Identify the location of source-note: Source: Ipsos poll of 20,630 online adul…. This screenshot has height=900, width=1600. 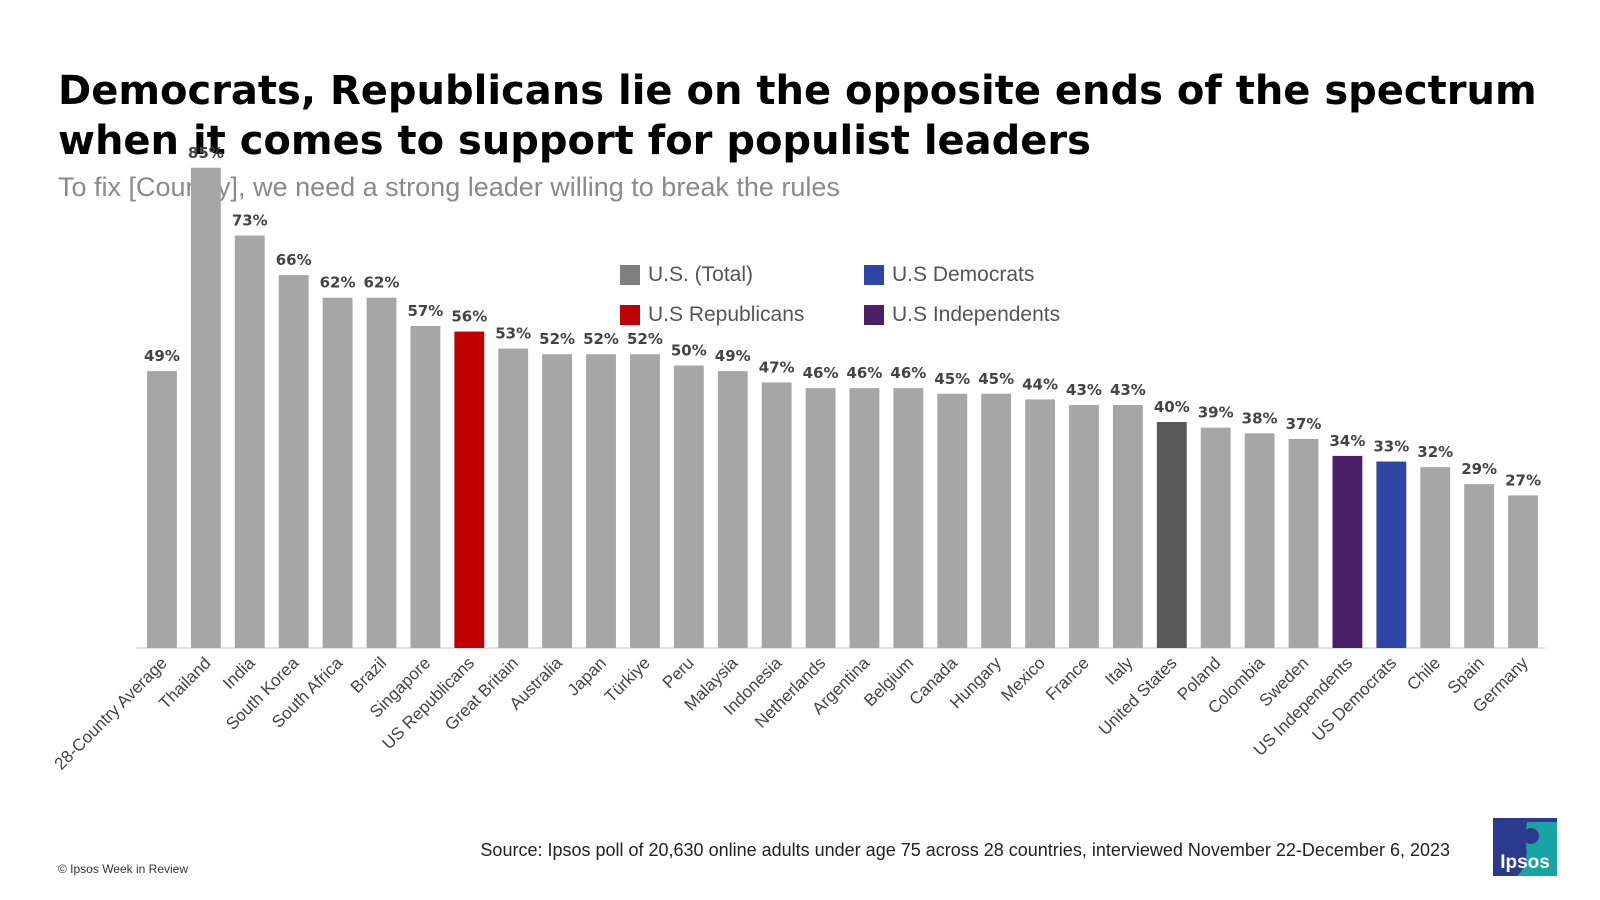
(965, 850).